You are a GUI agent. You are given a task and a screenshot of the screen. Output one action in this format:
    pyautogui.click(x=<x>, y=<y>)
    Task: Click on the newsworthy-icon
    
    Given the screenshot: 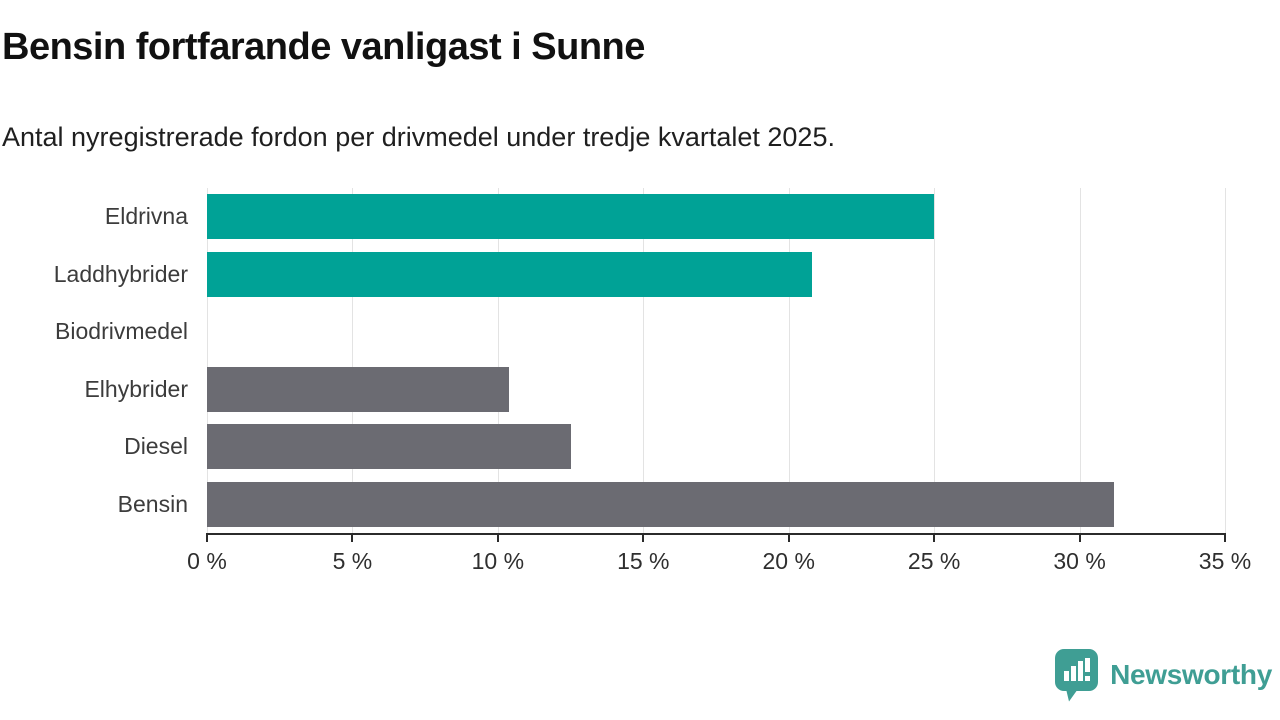 What is the action you would take?
    pyautogui.click(x=1077, y=675)
    